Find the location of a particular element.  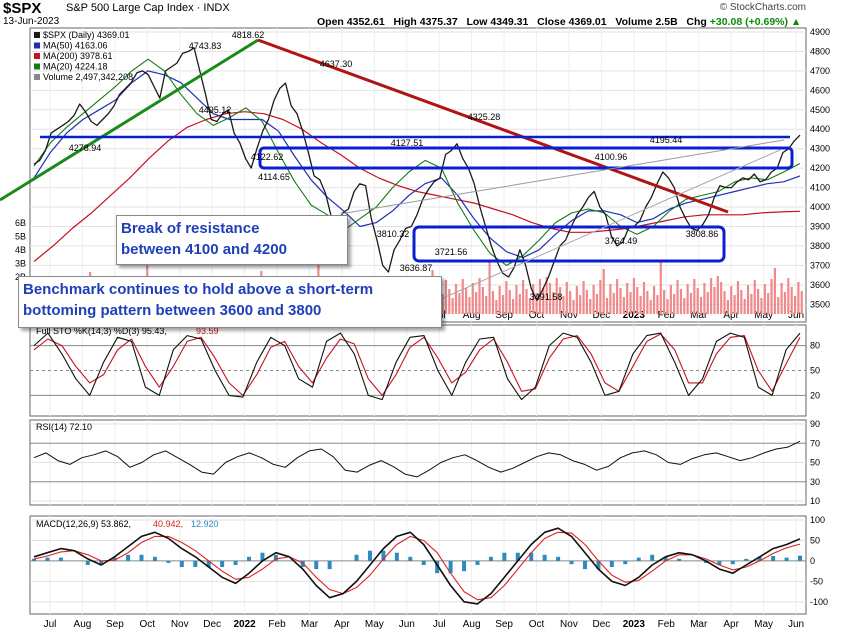

main-y-tick-label: 3800 is located at coordinates (820, 246).